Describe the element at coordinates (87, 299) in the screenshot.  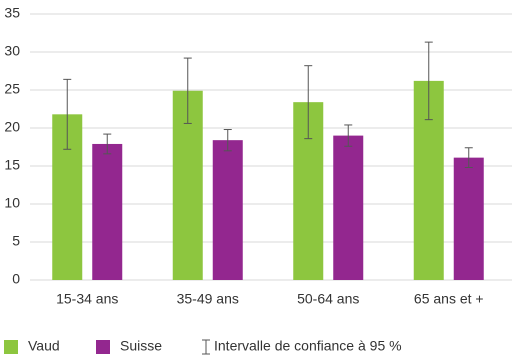
I see `x-tick-label: 15-34 ans` at that location.